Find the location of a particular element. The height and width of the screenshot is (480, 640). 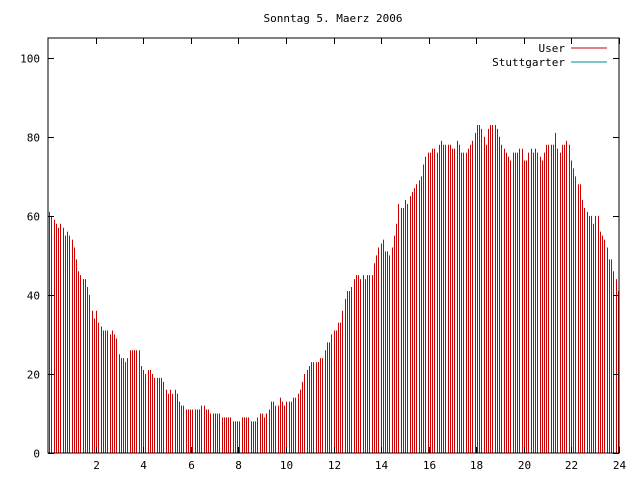

x-tick-label-18: 18 is located at coordinates (476, 465).